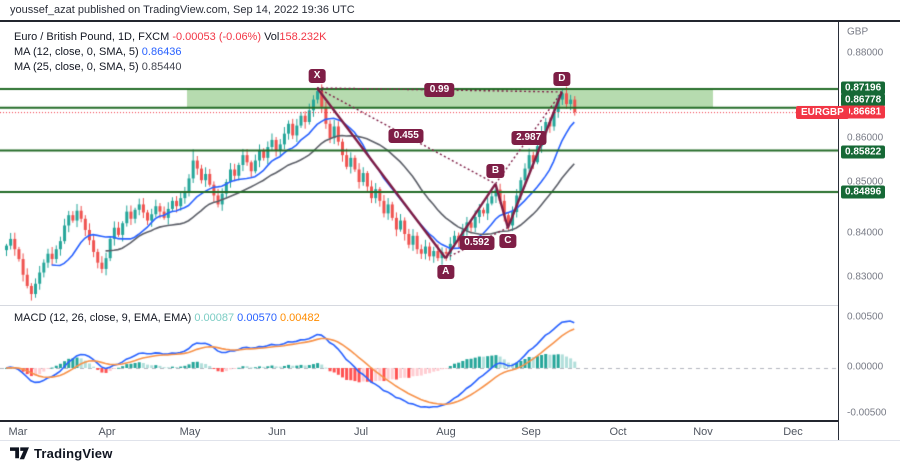 This screenshot has height=470, width=900. What do you see at coordinates (529, 137) in the screenshot?
I see `pattern-ratio-badge: 2.987` at bounding box center [529, 137].